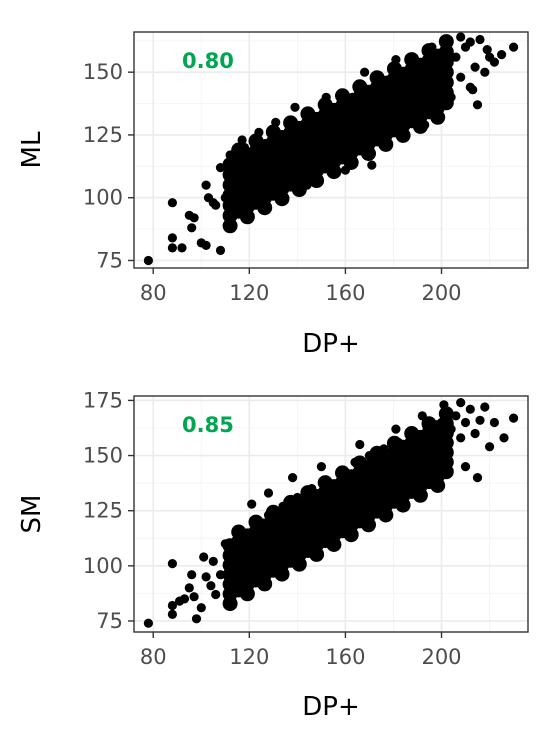 The height and width of the screenshot is (750, 544). I want to click on correlation-annotation: 0.80, so click(208, 61).